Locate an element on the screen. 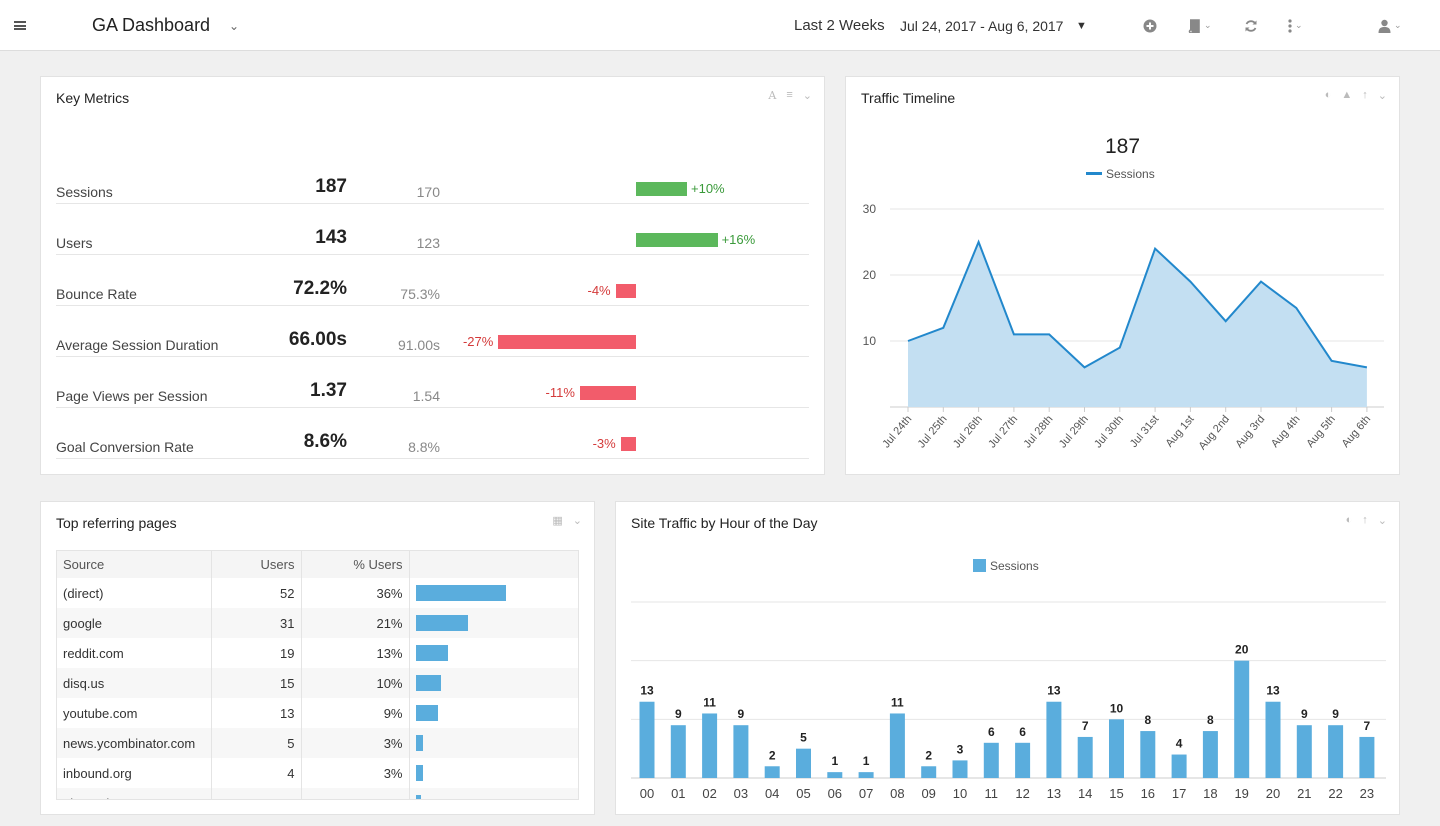 The image size is (1440, 826). date-range-dates: Jul 24, 2017 - Aug 6, 2017 is located at coordinates (982, 25).